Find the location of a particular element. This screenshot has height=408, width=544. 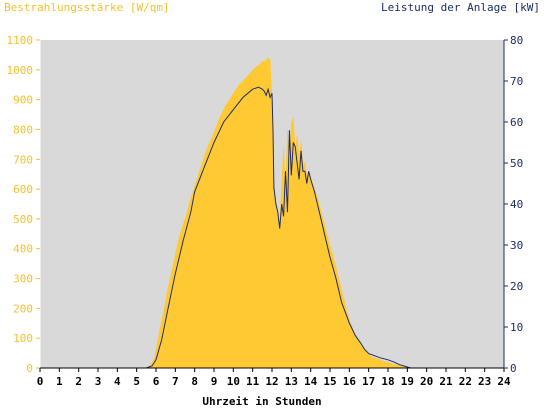

left-tick-label: 200 is located at coordinates (23, 308).